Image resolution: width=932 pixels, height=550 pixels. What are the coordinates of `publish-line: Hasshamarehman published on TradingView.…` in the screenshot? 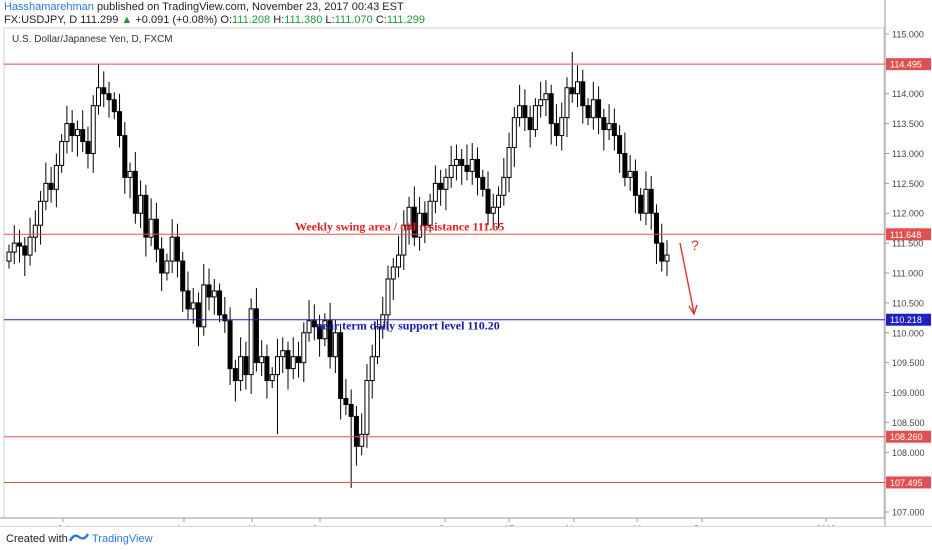 It's located at (204, 7).